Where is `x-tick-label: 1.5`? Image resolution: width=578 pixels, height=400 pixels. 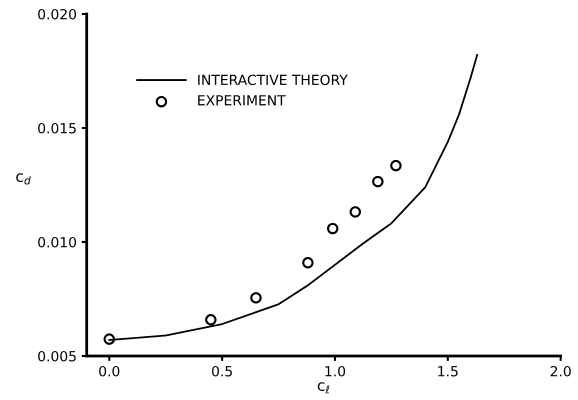 x-tick-label: 1.5 is located at coordinates (448, 371).